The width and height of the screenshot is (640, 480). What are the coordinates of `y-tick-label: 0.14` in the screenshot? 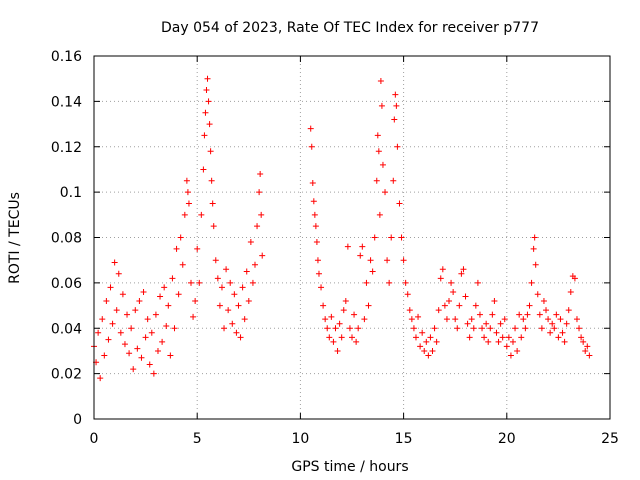 It's located at (66, 102).